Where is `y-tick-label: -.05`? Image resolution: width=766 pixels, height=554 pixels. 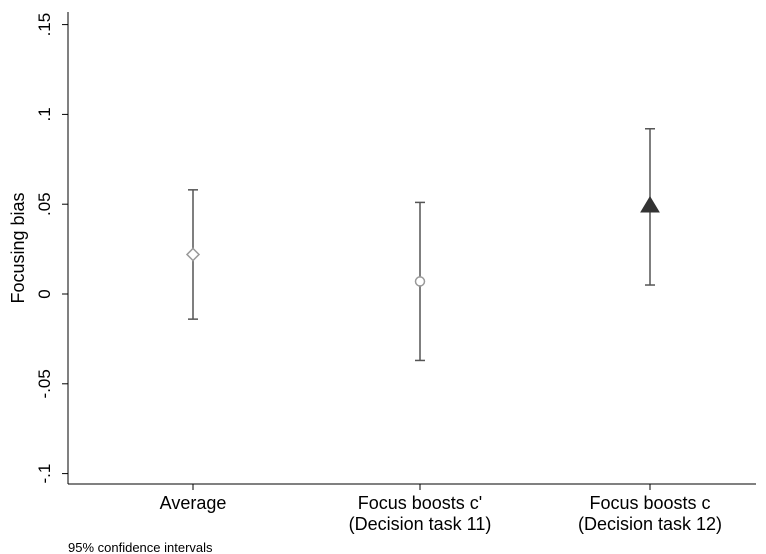
y-tick-label: -.05 is located at coordinates (44, 383).